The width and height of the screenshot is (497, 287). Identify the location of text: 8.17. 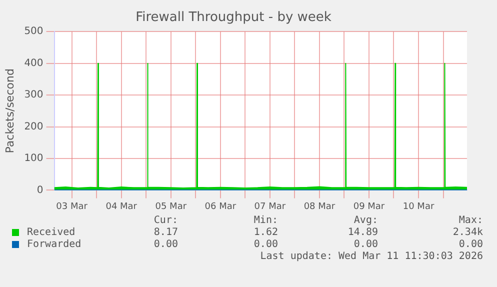
(165, 232).